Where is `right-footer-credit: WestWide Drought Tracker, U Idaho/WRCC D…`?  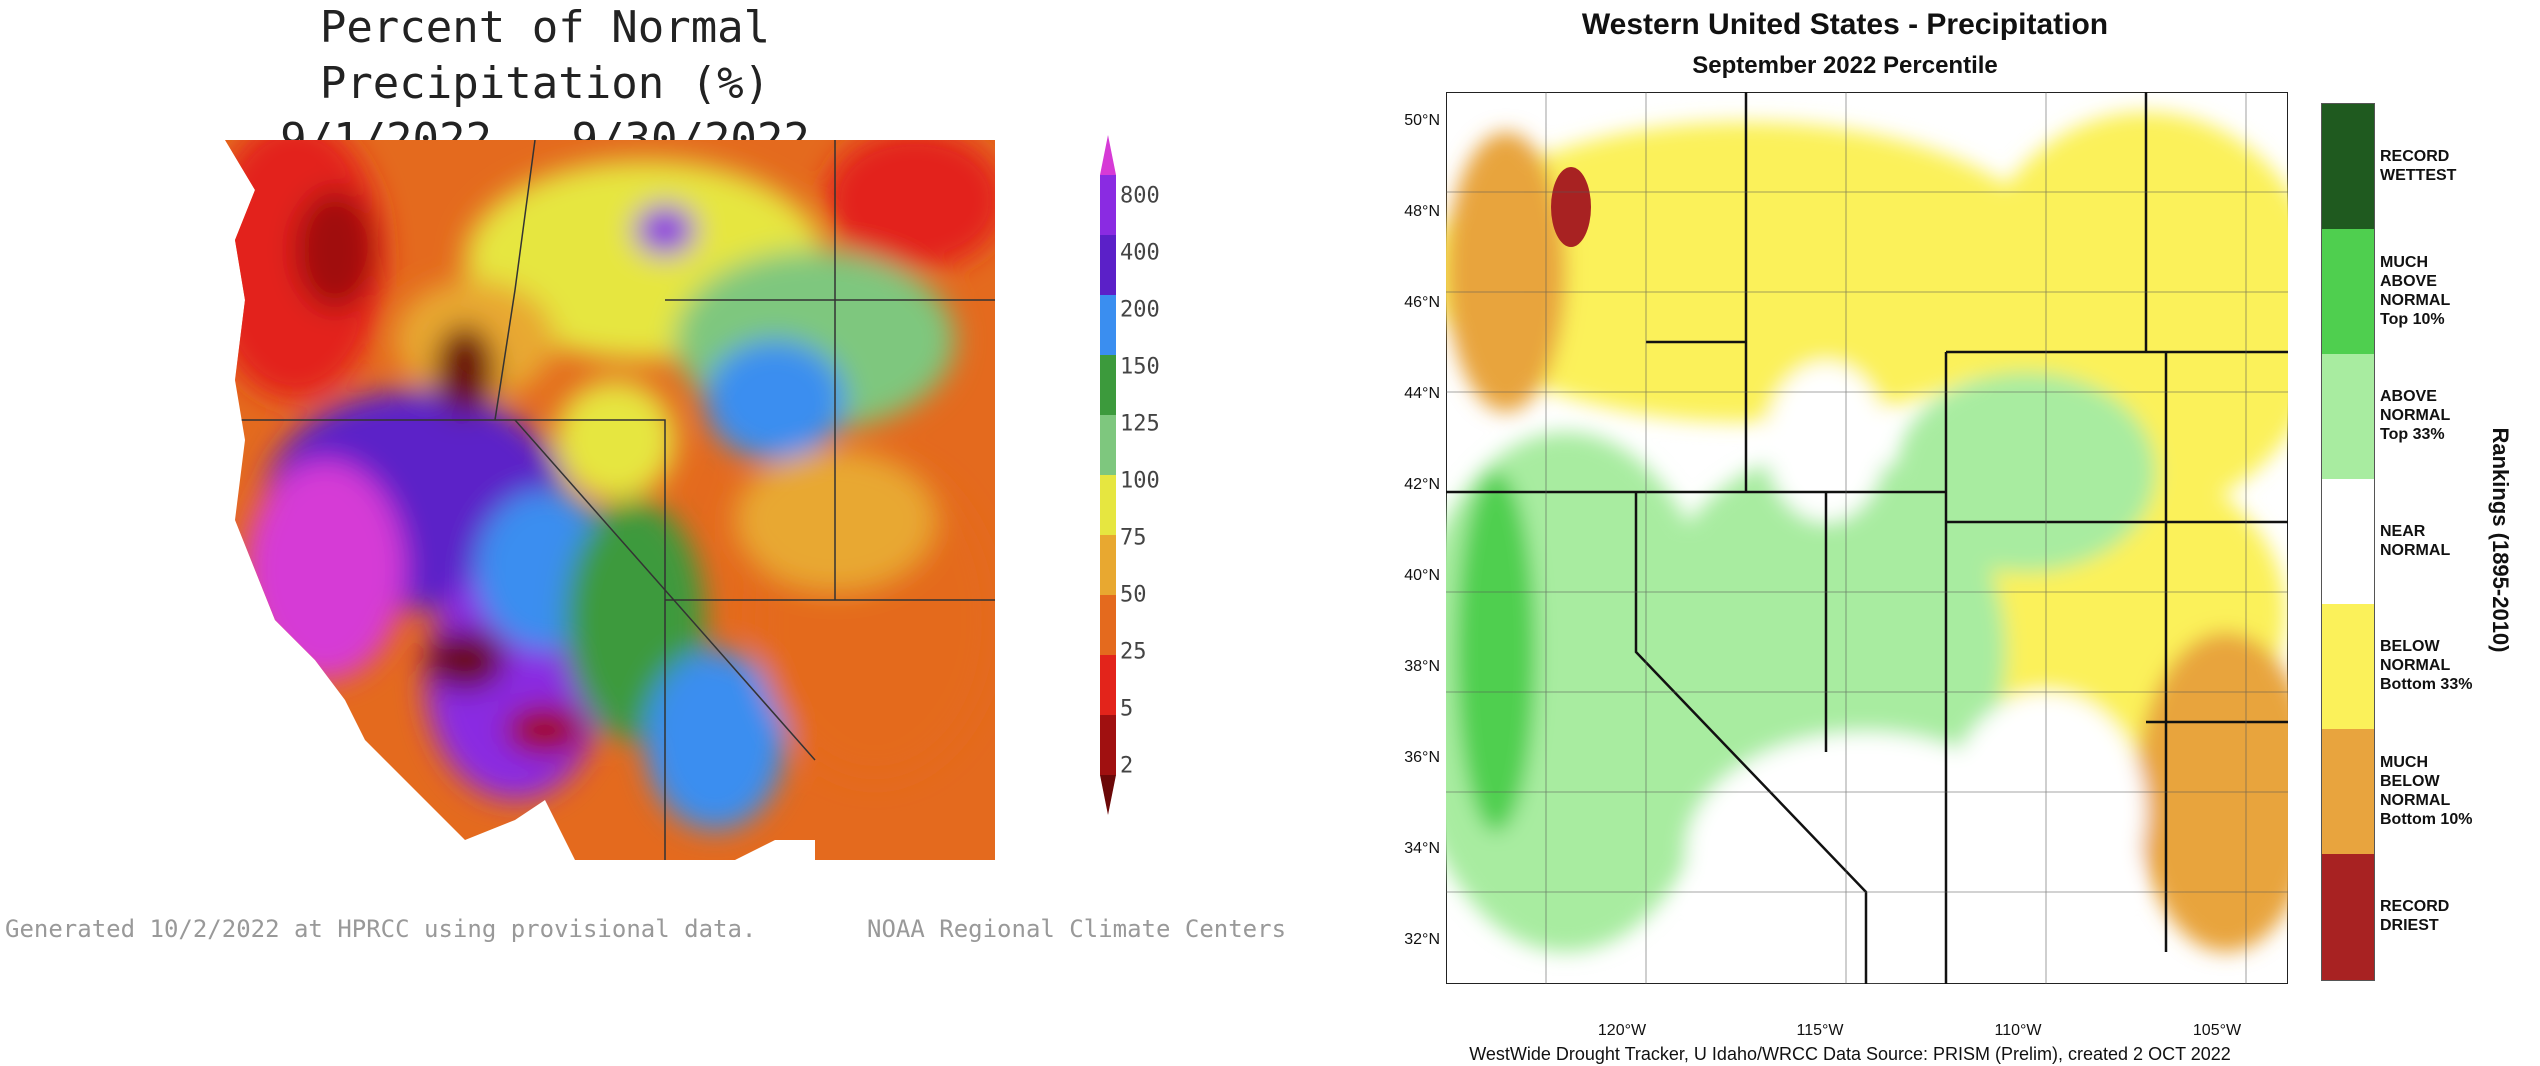 right-footer-credit: WestWide Drought Tracker, U Idaho/WRCC D… is located at coordinates (1850, 1054).